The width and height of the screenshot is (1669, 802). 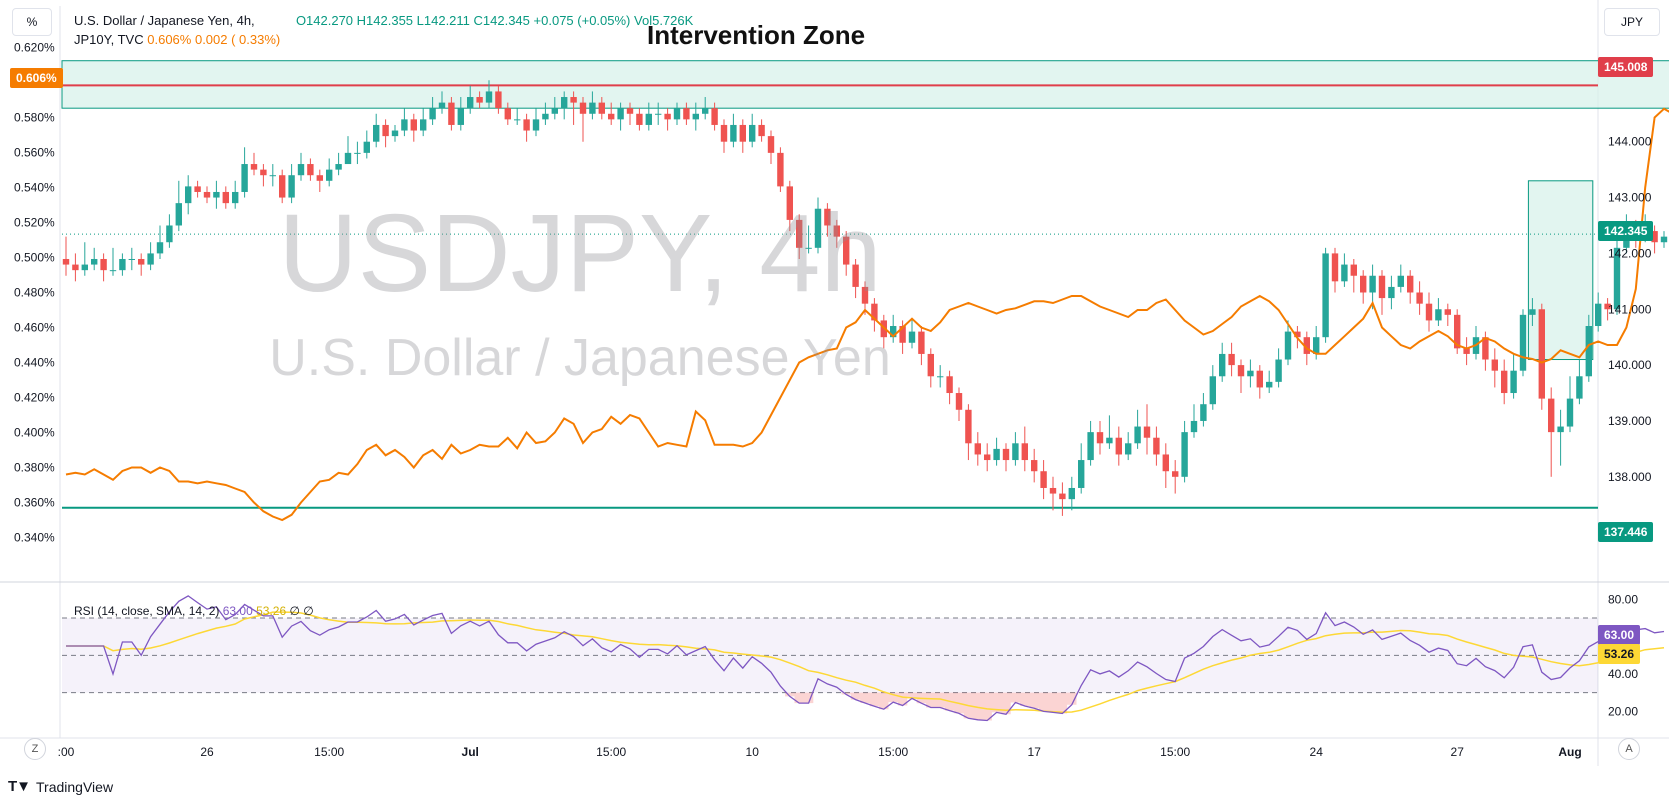 I want to click on right-axis-tick-label: 138.000, so click(x=1630, y=477).